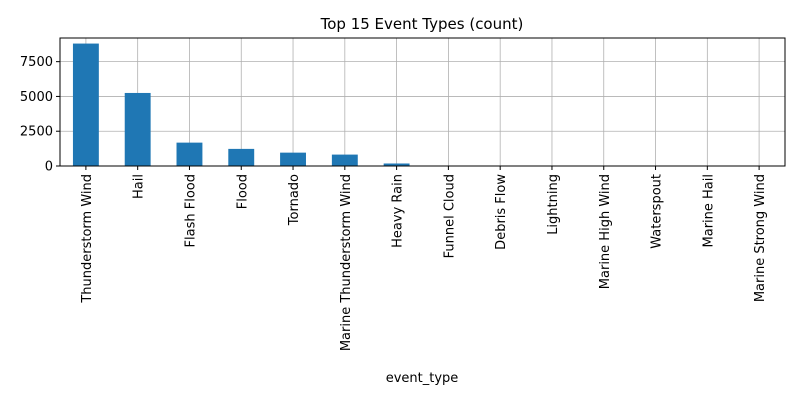  Describe the element at coordinates (605, 231) in the screenshot. I see `x-tick-label: Marine High Wind` at that location.